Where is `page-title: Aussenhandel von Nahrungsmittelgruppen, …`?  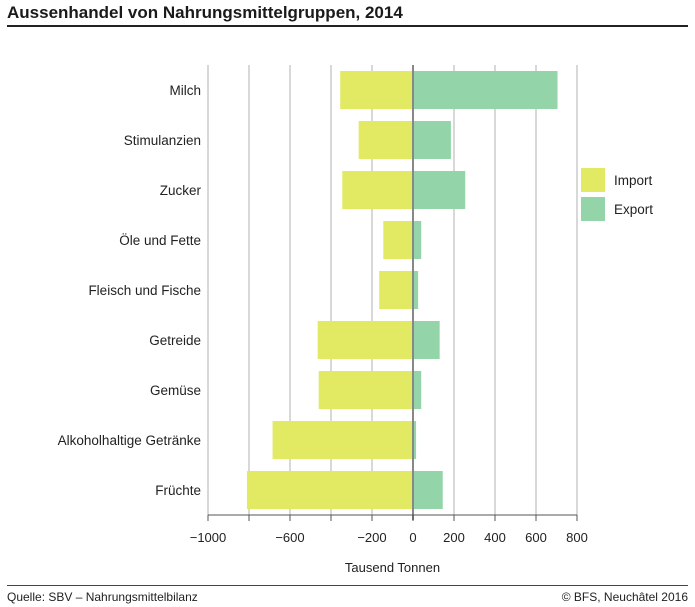 page-title: Aussenhandel von Nahrungsmittelgruppen, … is located at coordinates (205, 12).